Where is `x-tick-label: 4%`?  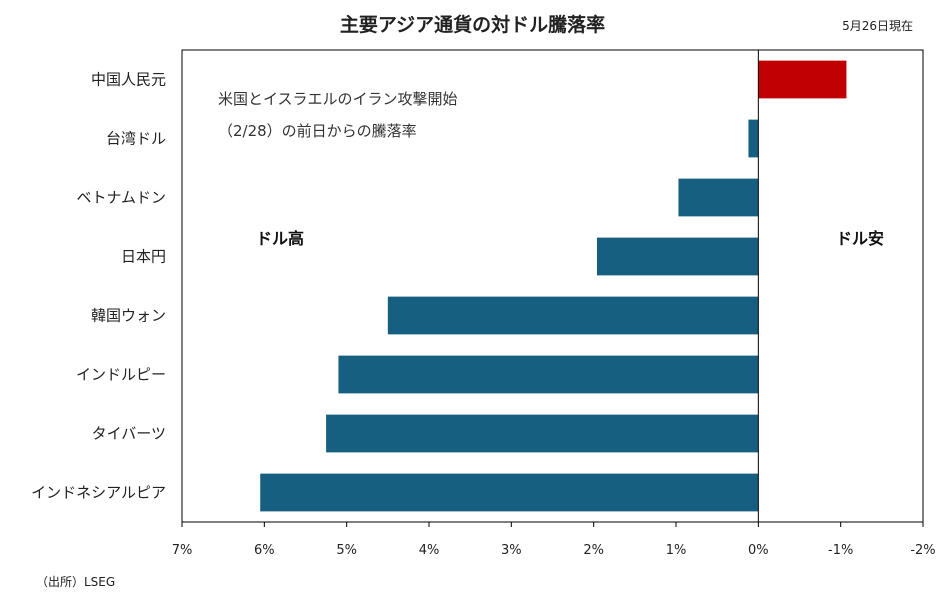
x-tick-label: 4% is located at coordinates (429, 550).